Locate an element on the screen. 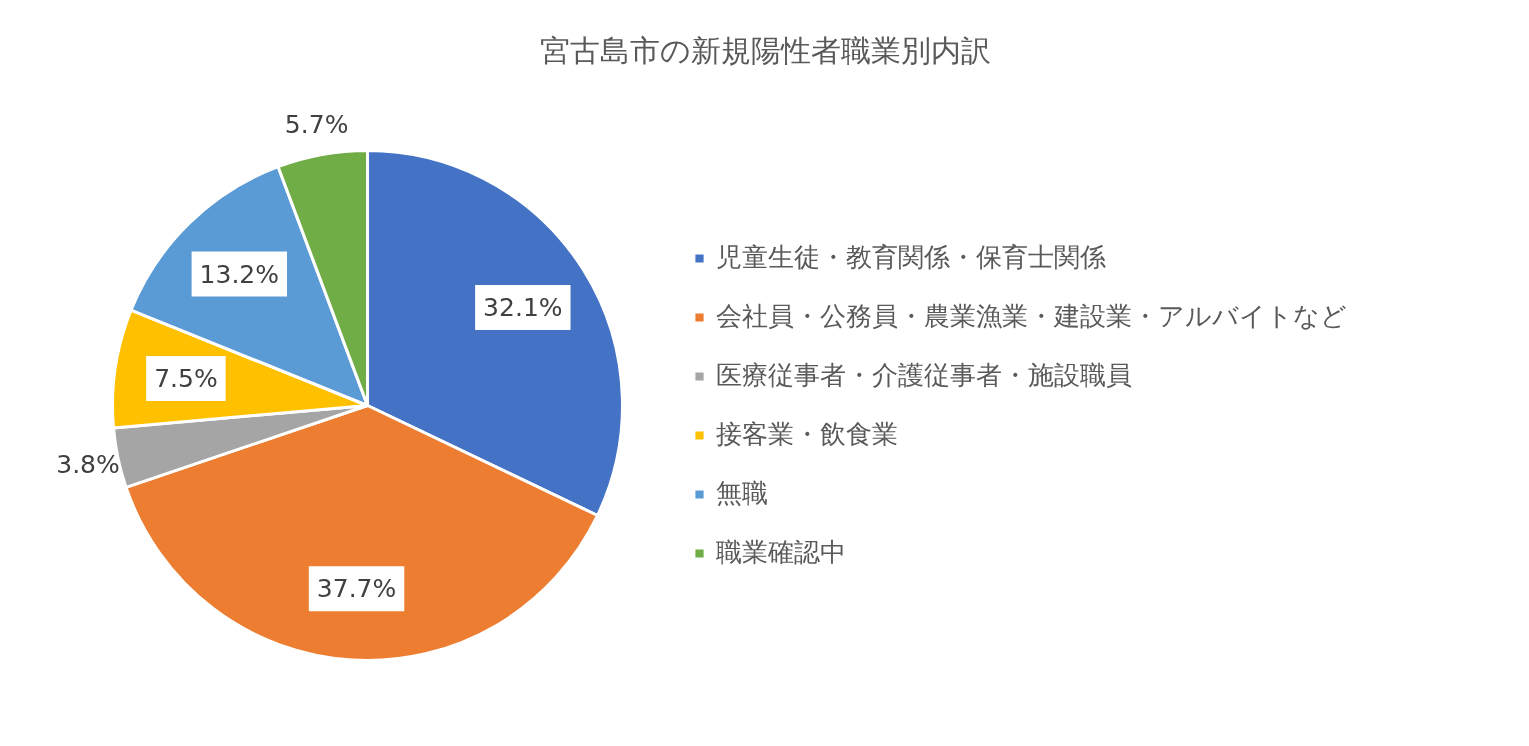  chart-title: 宮古島市の新規陽性者職業別内訳 is located at coordinates (765, 50).